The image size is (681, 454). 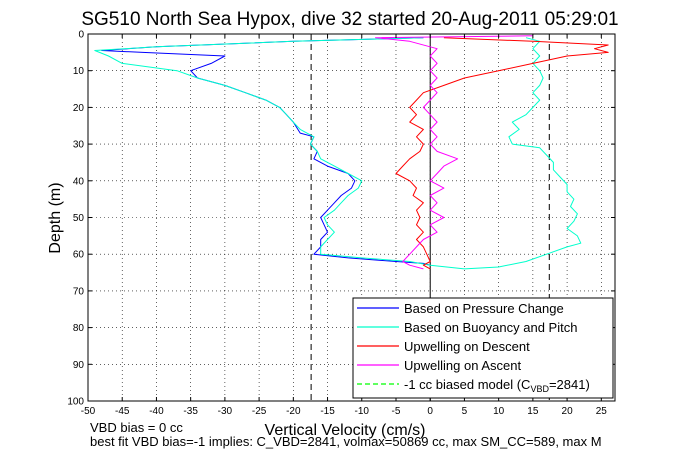 What do you see at coordinates (79, 291) in the screenshot?
I see `y-tick-label: 70` at bounding box center [79, 291].